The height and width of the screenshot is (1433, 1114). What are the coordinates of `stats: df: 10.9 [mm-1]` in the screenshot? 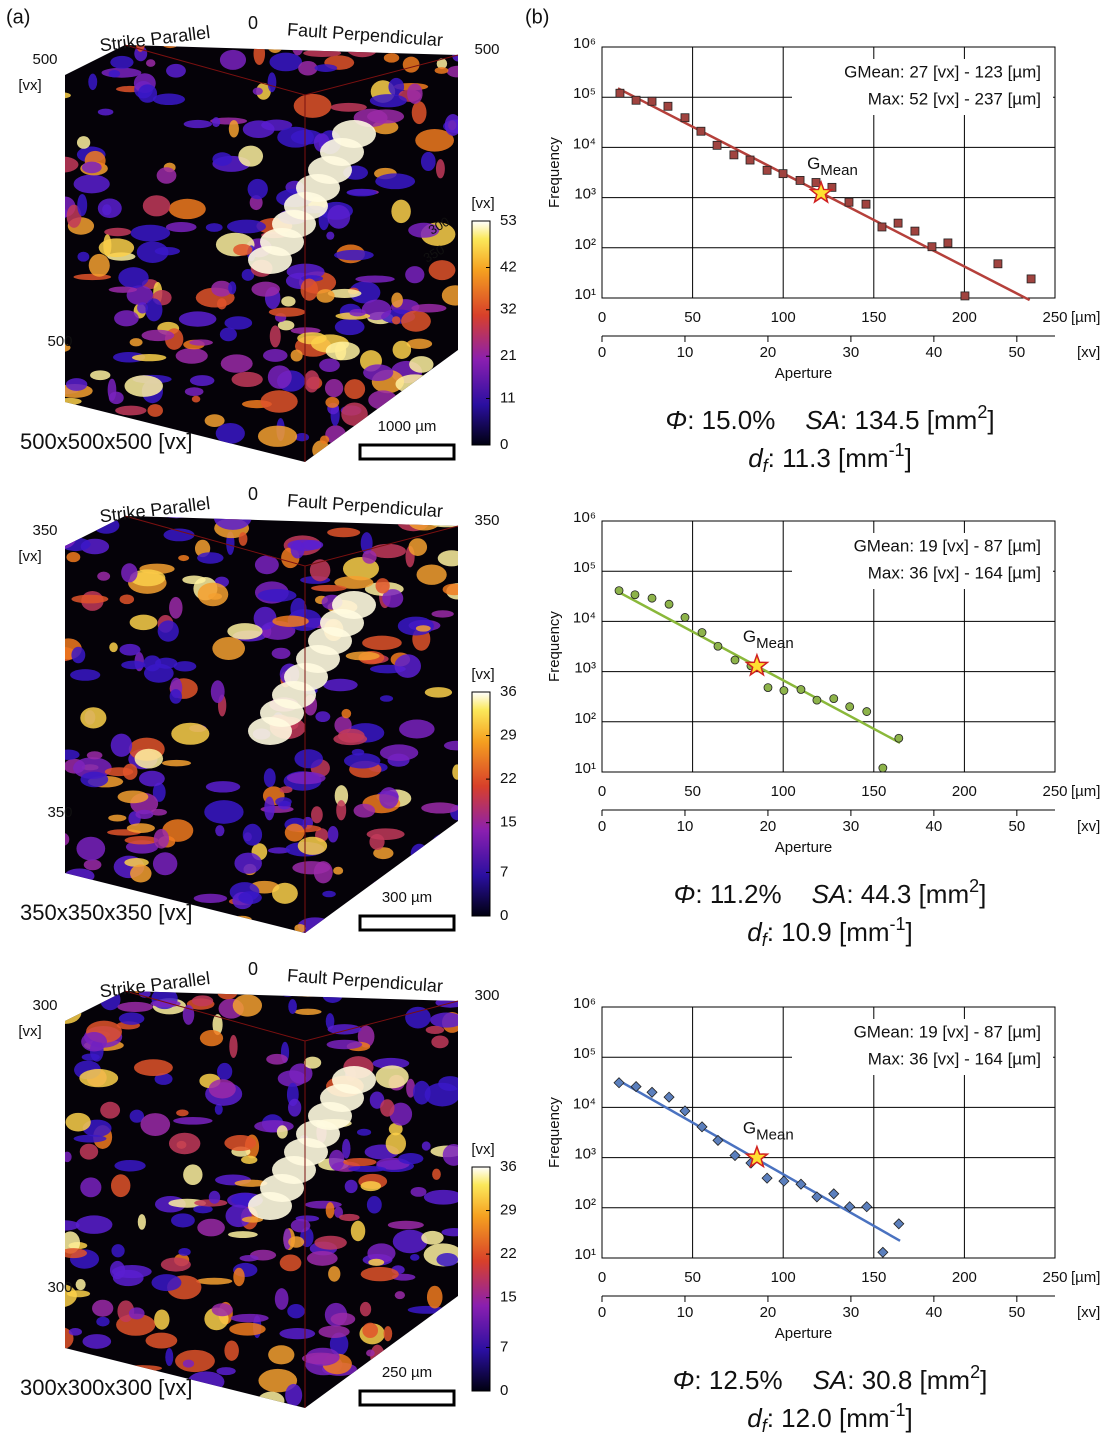 It's located at (830, 932).